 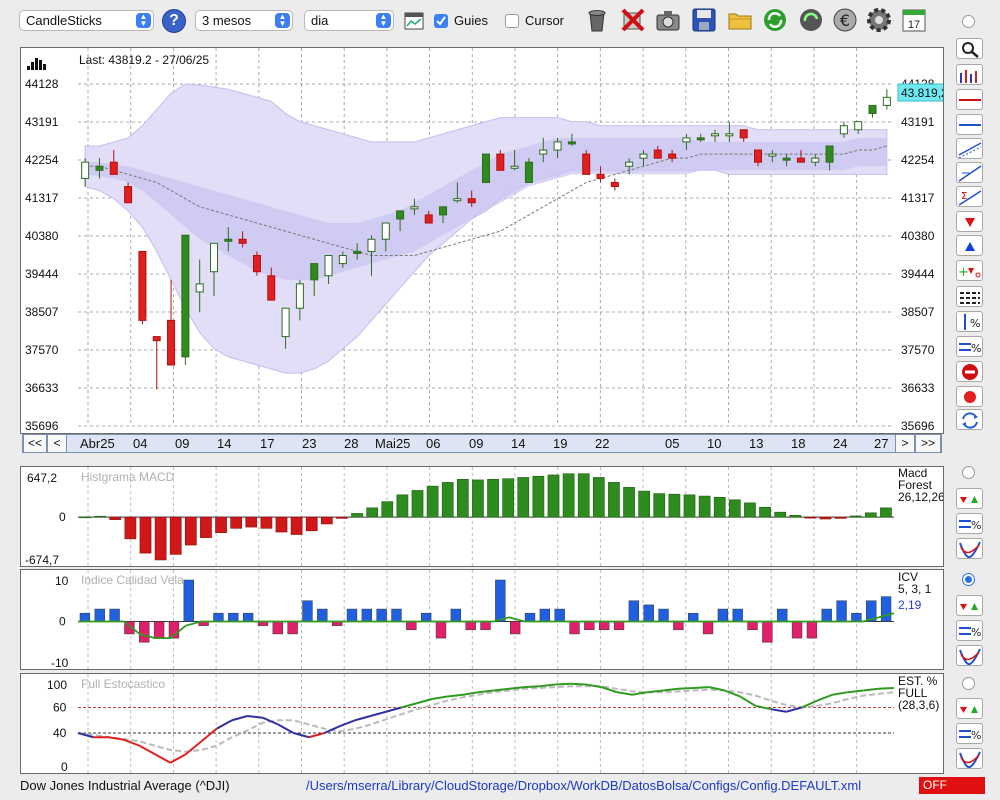 I want to click on save-icon, so click(x=704, y=20).